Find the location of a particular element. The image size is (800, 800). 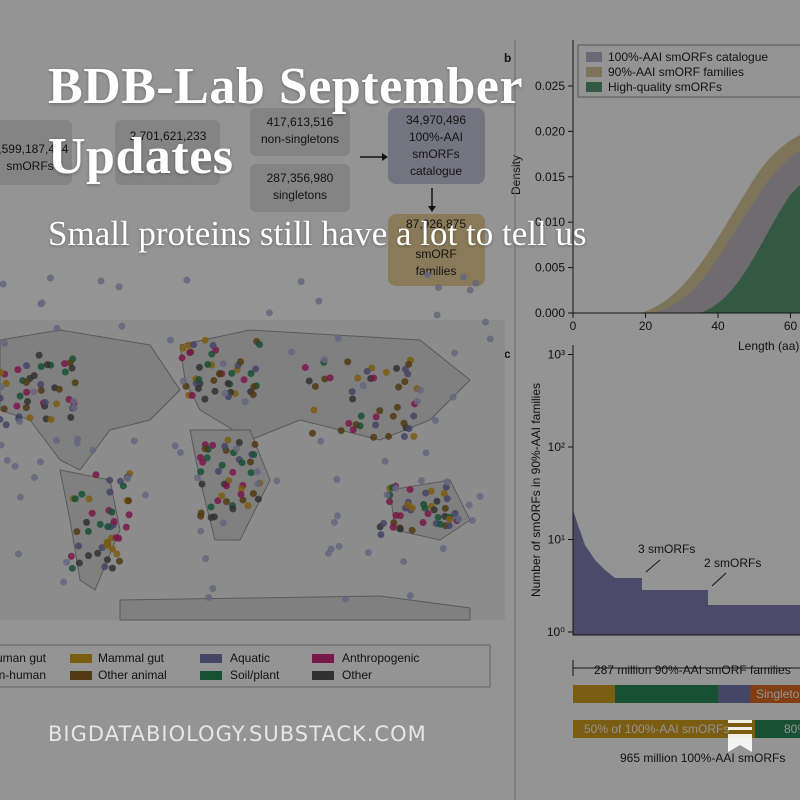

flow-text: non-singletons is located at coordinates (300, 139).